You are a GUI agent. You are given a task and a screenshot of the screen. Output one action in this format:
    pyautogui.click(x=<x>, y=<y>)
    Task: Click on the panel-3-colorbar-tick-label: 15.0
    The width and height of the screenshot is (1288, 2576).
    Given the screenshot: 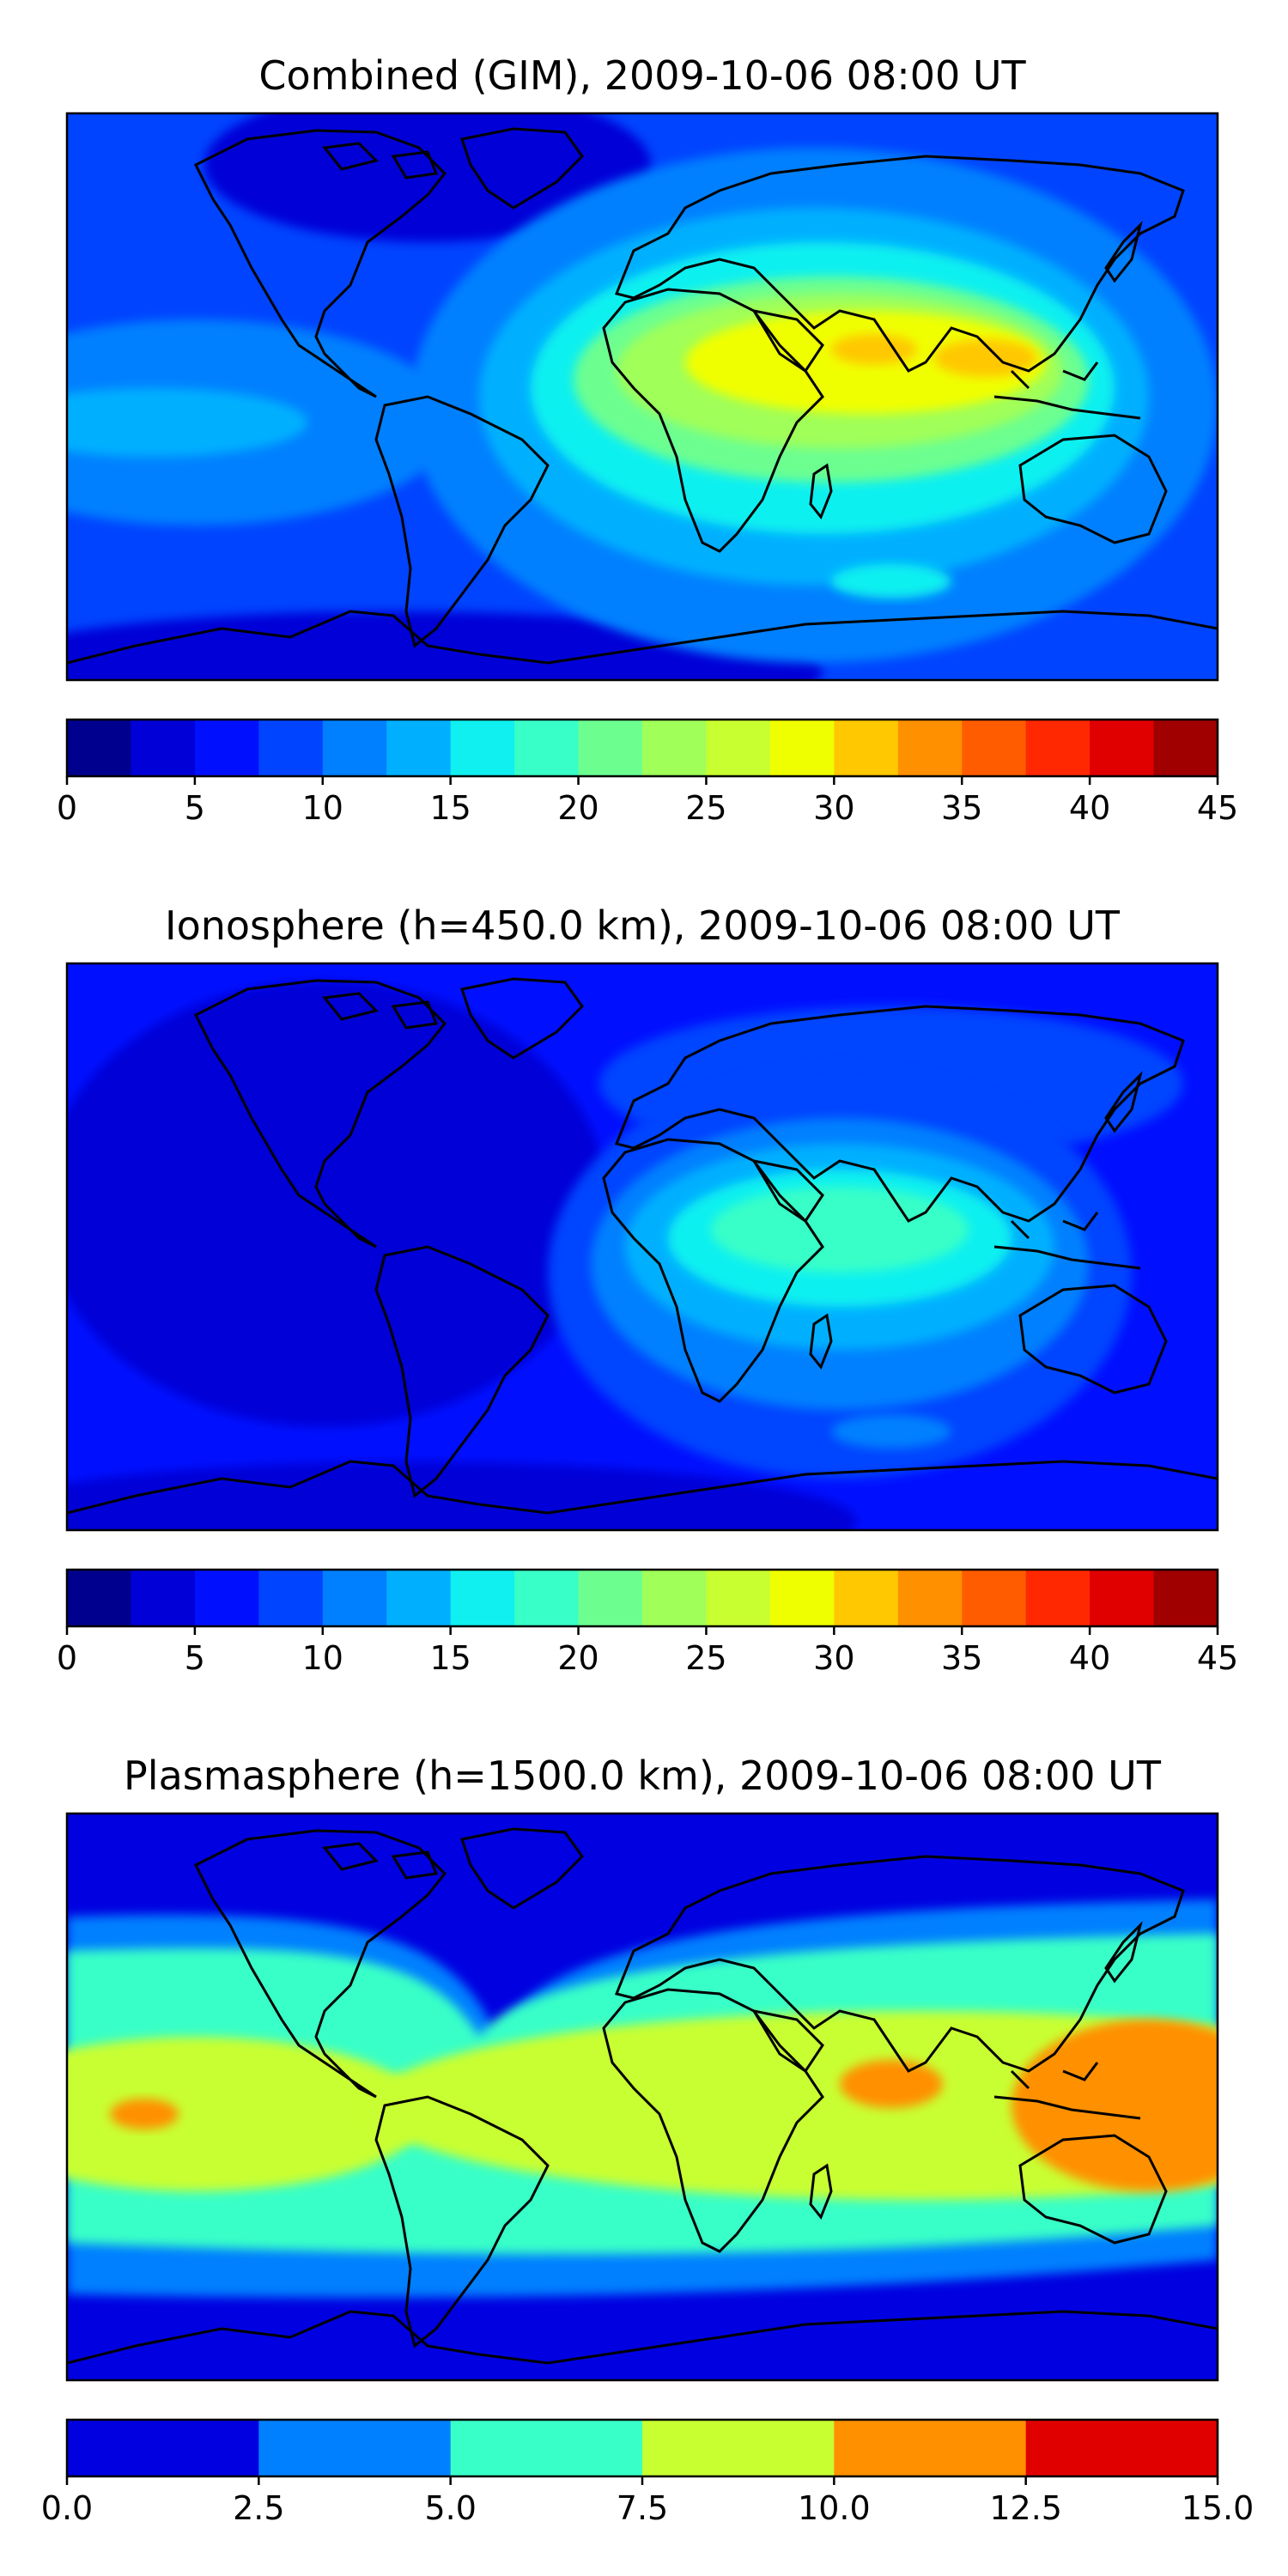 What is the action you would take?
    pyautogui.click(x=1218, y=2508)
    